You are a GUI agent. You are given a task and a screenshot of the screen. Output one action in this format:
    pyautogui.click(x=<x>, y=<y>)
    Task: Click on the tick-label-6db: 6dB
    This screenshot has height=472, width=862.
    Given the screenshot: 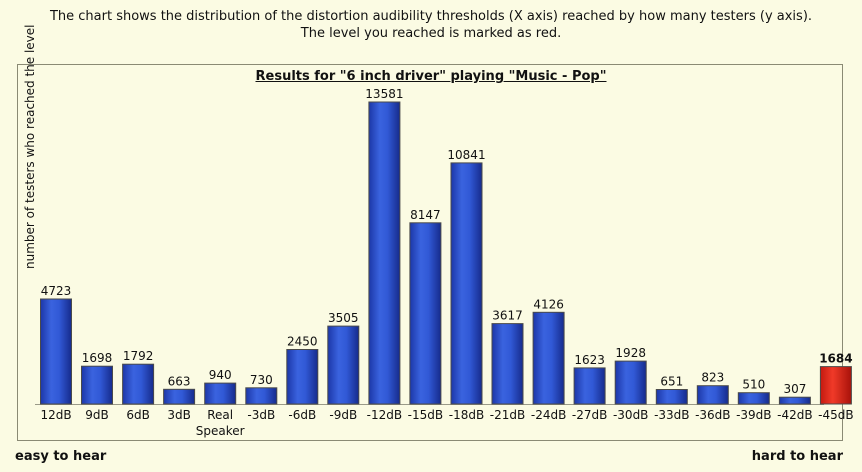 What is the action you would take?
    pyautogui.click(x=137, y=415)
    